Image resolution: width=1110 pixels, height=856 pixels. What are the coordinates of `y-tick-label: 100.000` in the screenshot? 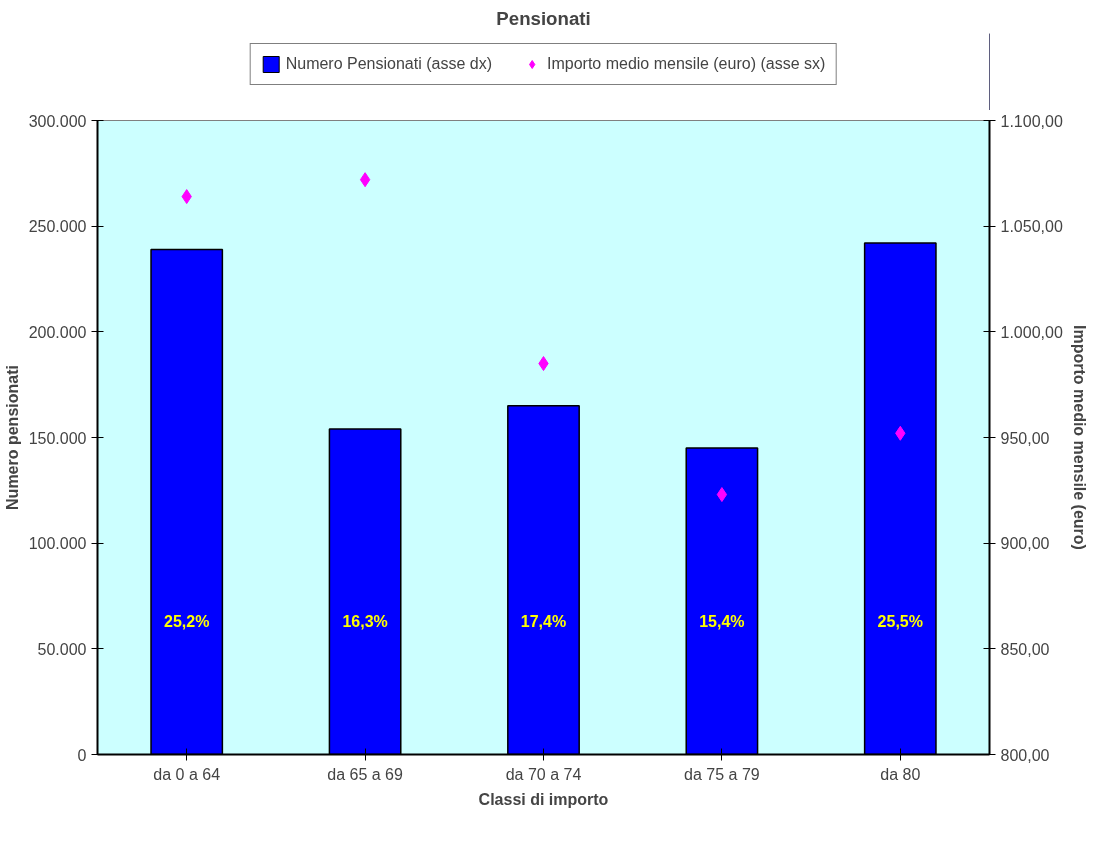 It's located at (57, 544).